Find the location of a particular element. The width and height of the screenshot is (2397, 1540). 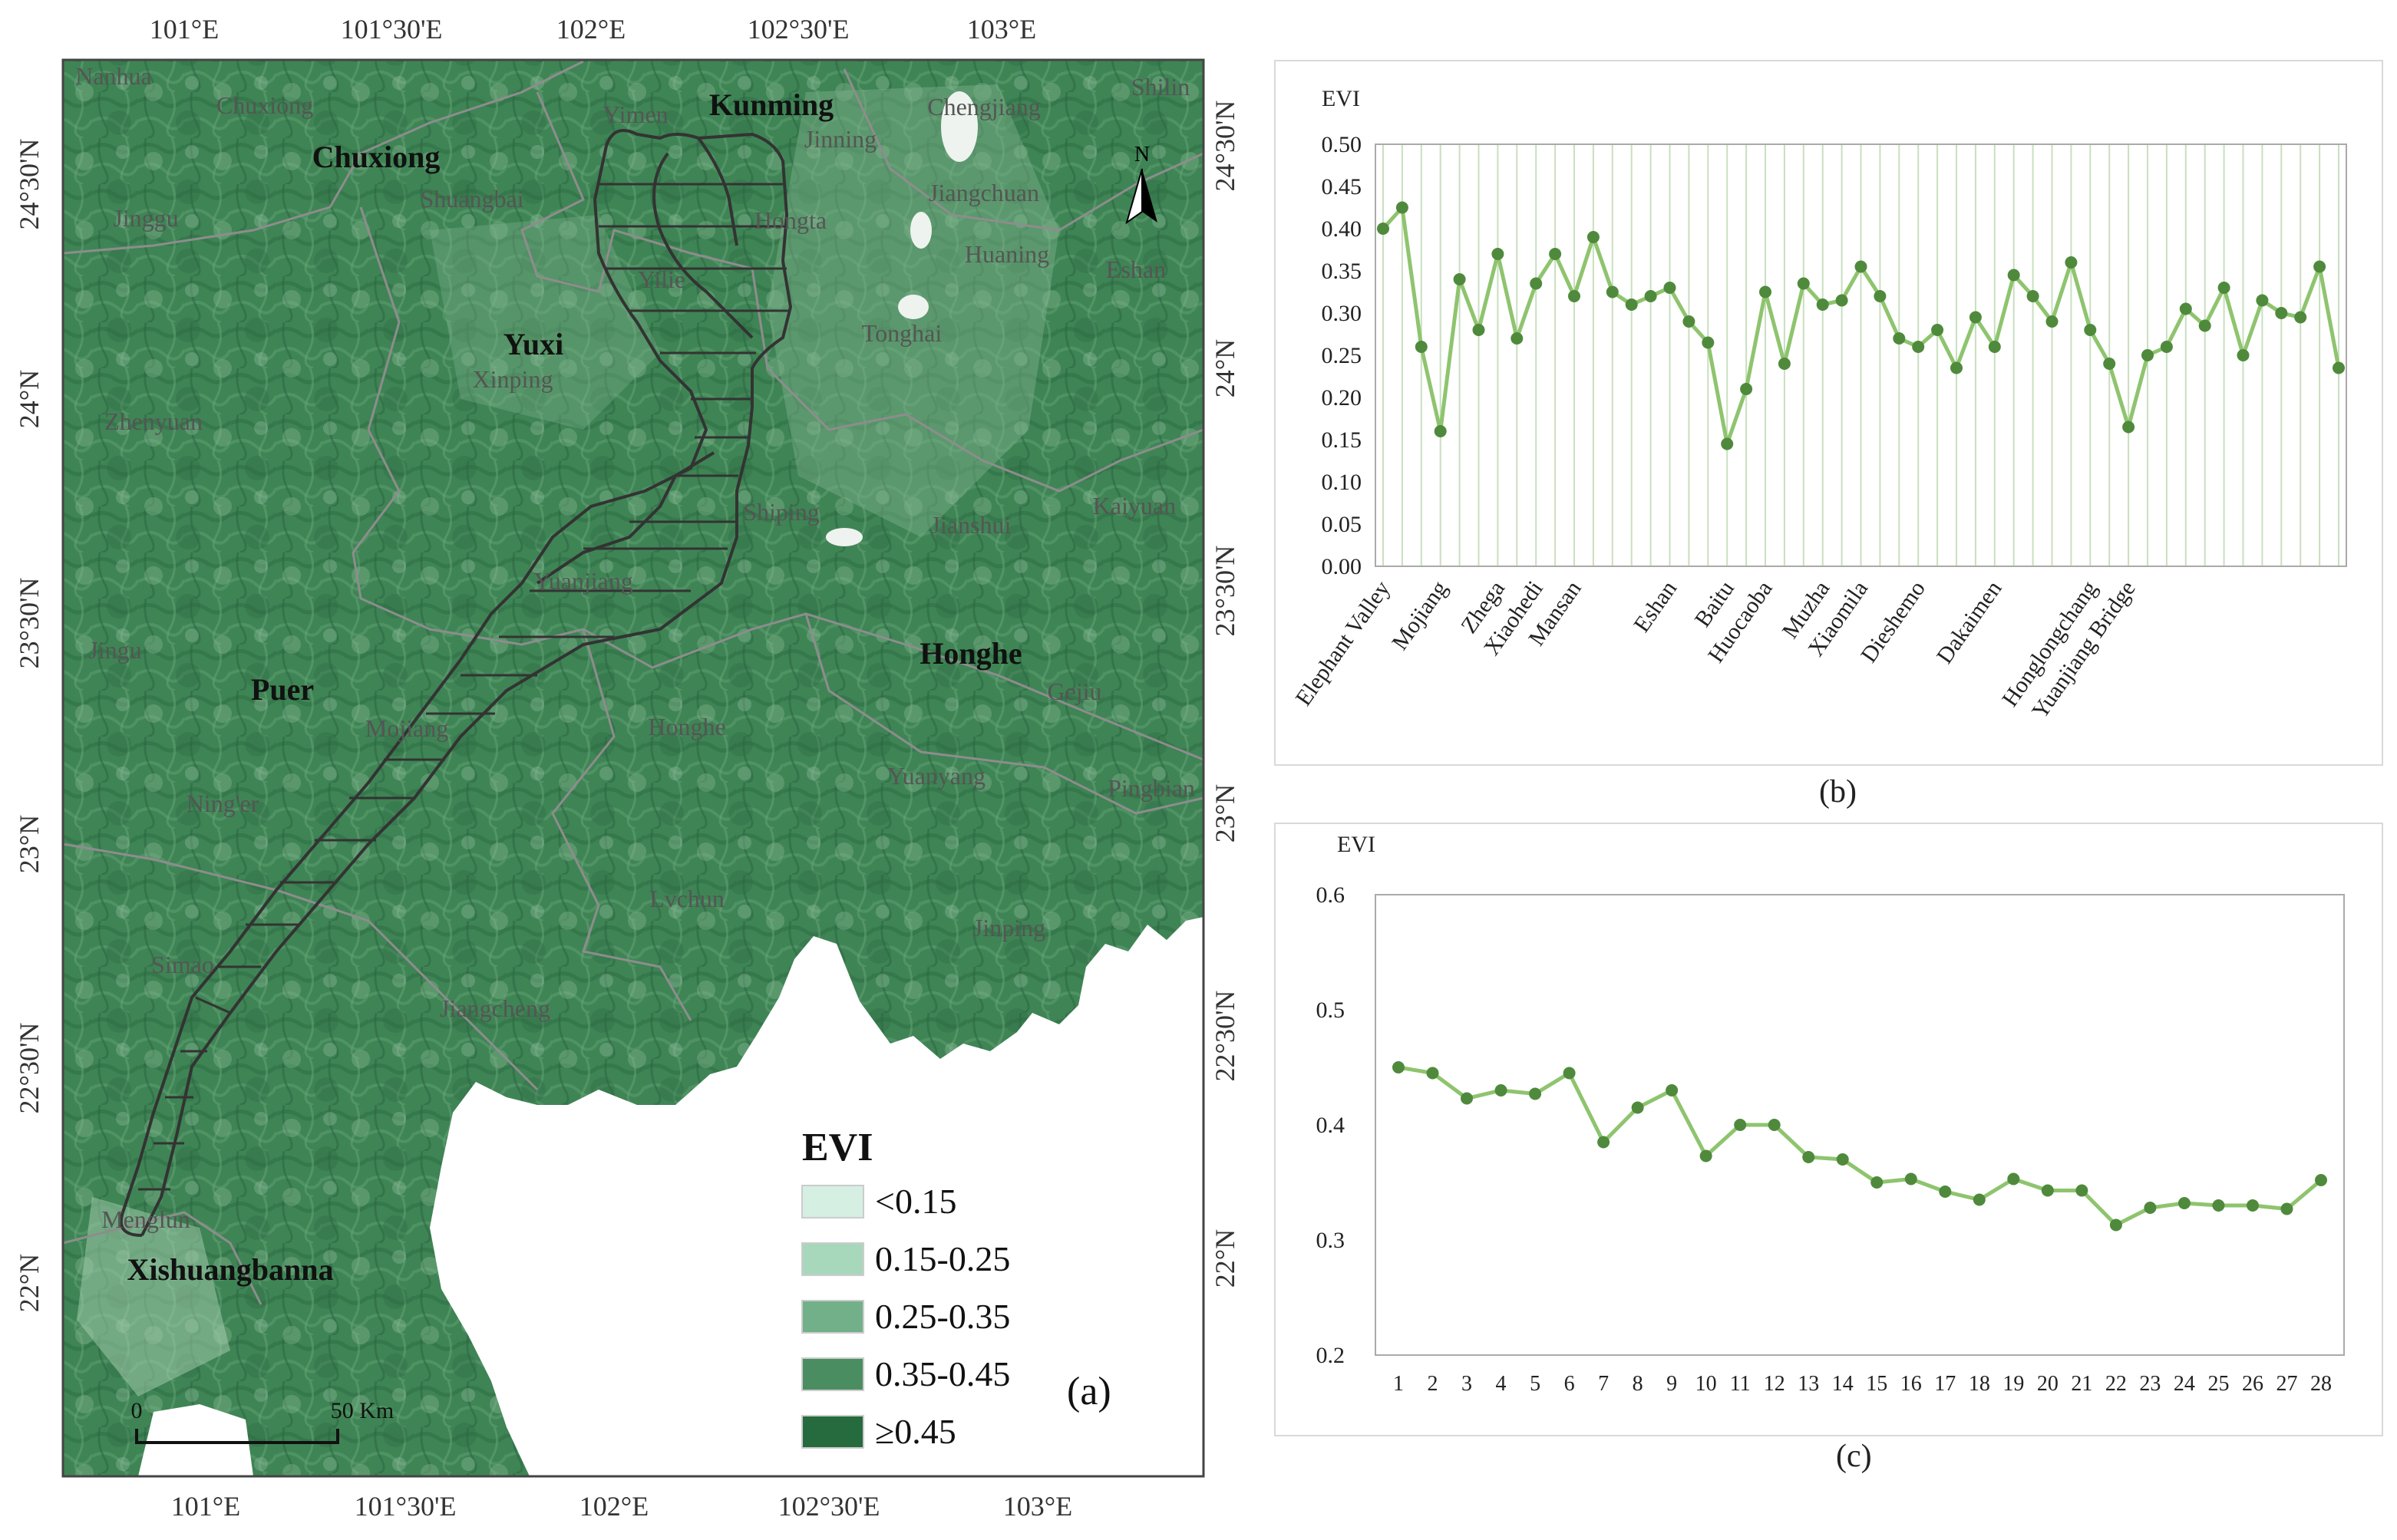

lon-label-bottom: 102°E is located at coordinates (614, 1507).